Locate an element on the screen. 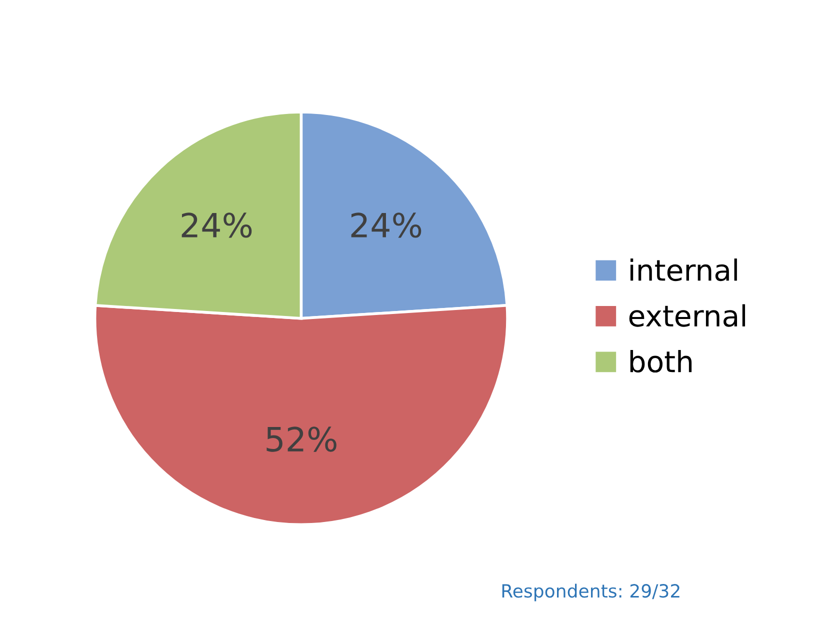 The height and width of the screenshot is (623, 814). data-label: 52% is located at coordinates (301, 439).